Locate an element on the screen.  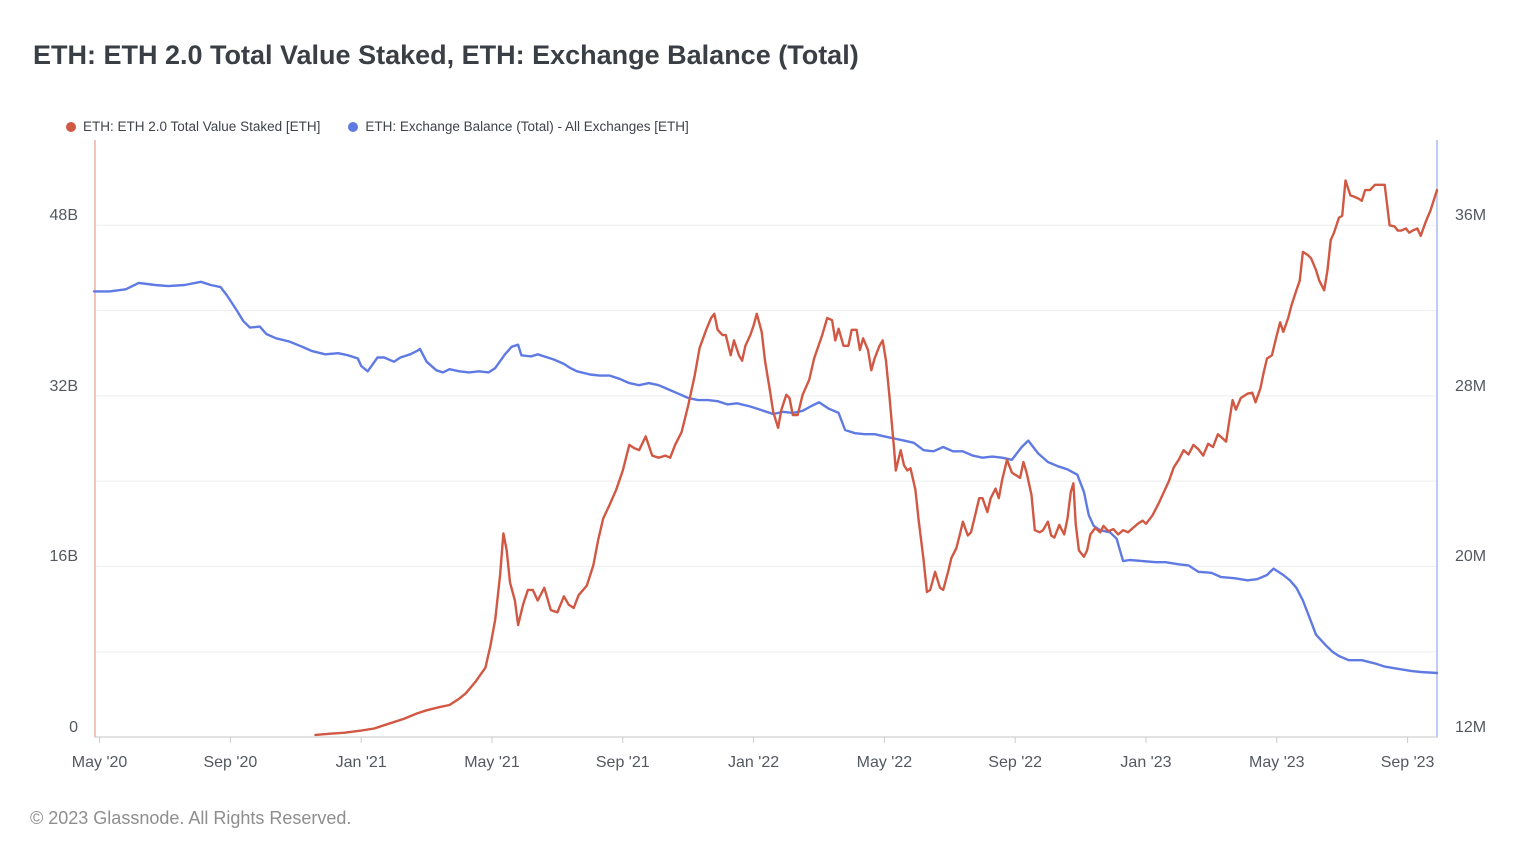
legend-marker-staked-icon is located at coordinates (71, 126).